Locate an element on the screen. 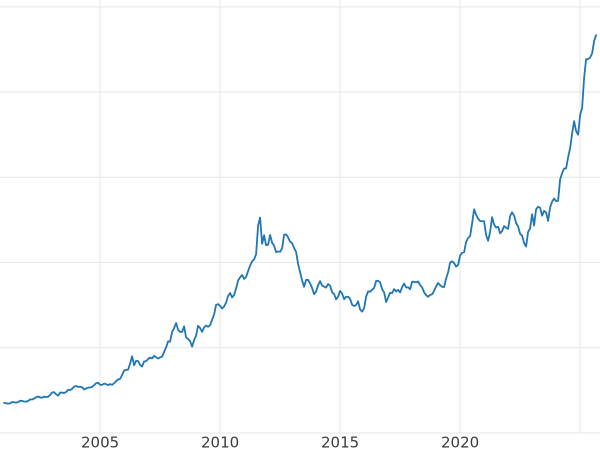 Image resolution: width=600 pixels, height=450 pixels. x-tick-label: 2015 is located at coordinates (340, 441).